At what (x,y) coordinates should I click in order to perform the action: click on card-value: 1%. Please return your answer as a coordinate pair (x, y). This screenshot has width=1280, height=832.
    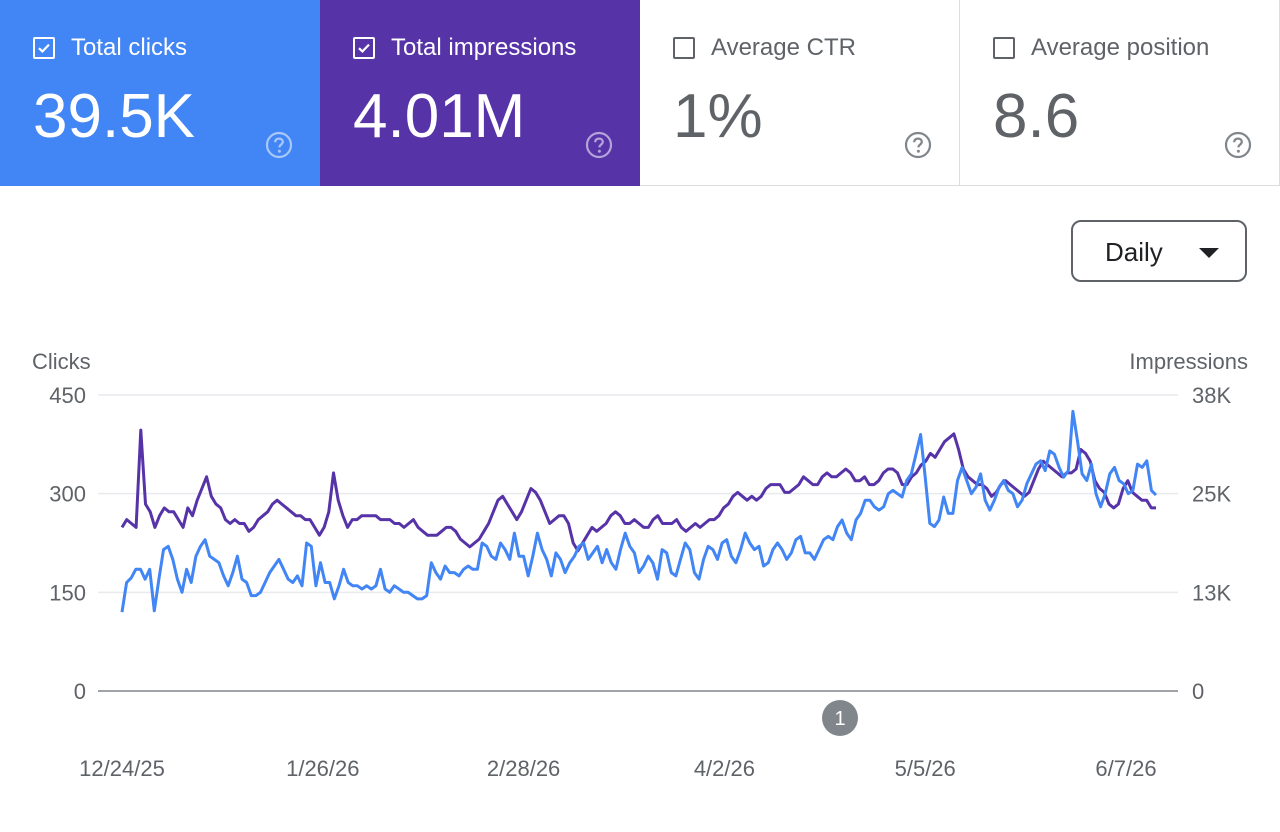
    Looking at the image, I should click on (718, 116).